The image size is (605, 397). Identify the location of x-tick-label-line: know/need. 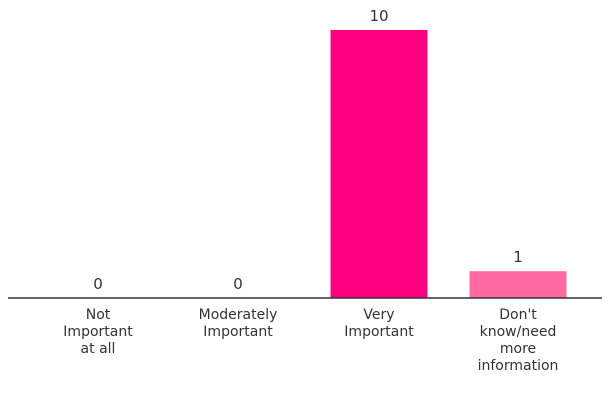
(518, 332).